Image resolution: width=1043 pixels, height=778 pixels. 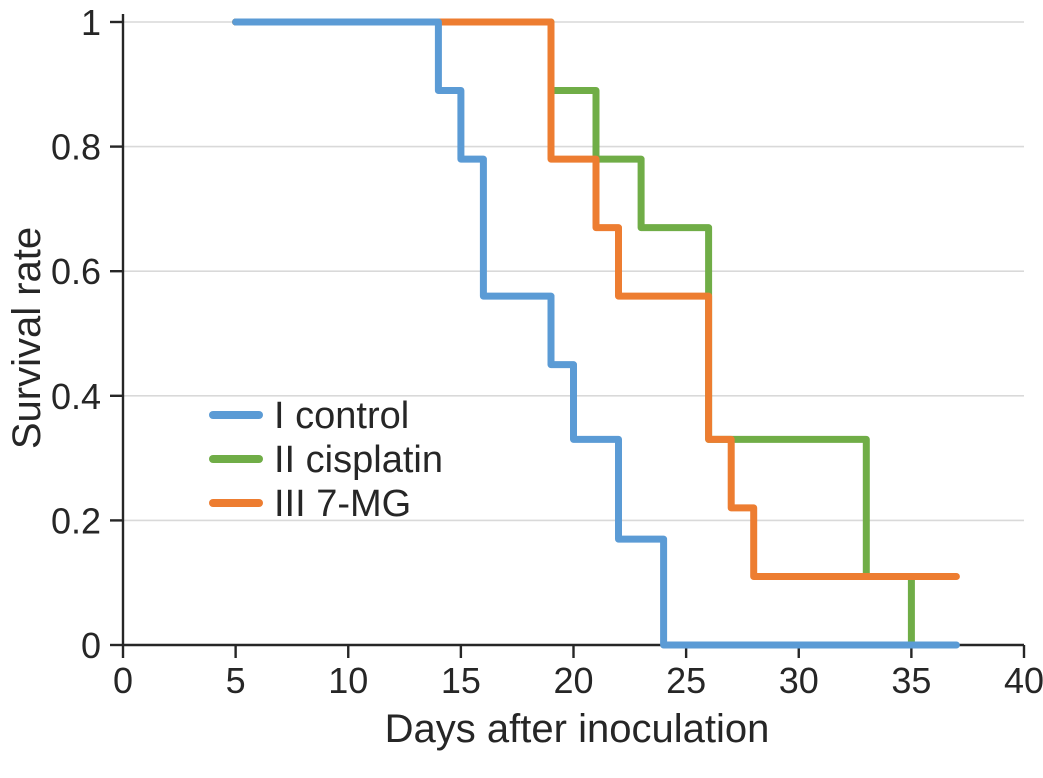 What do you see at coordinates (1023, 680) in the screenshot?
I see `x-tick-label: 40` at bounding box center [1023, 680].